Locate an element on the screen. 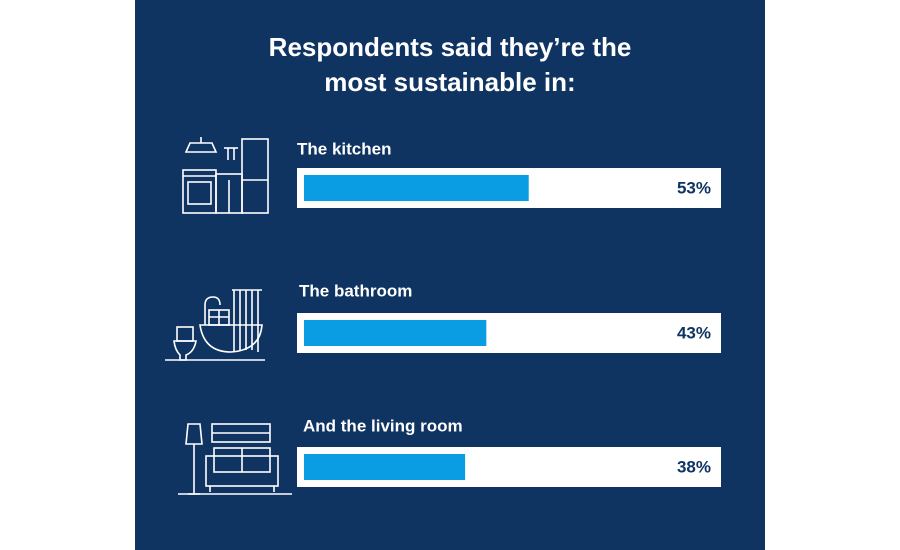 This screenshot has height=550, width=900. value-label: 38% is located at coordinates (694, 466).